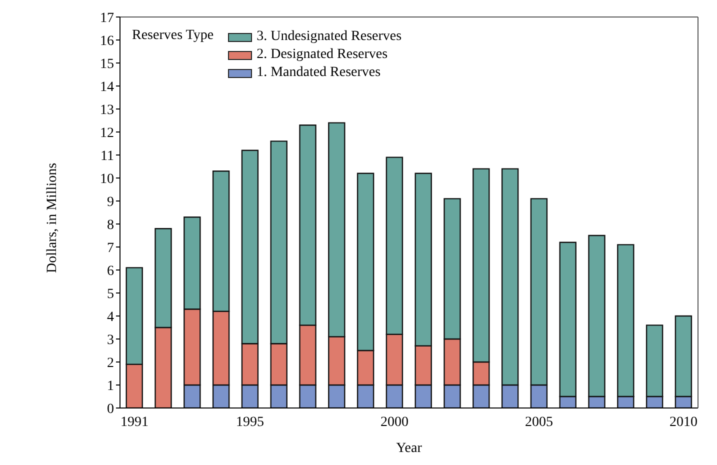 The image size is (717, 465). I want to click on legend-label: 3. Undesignated Reserves, so click(329, 37).